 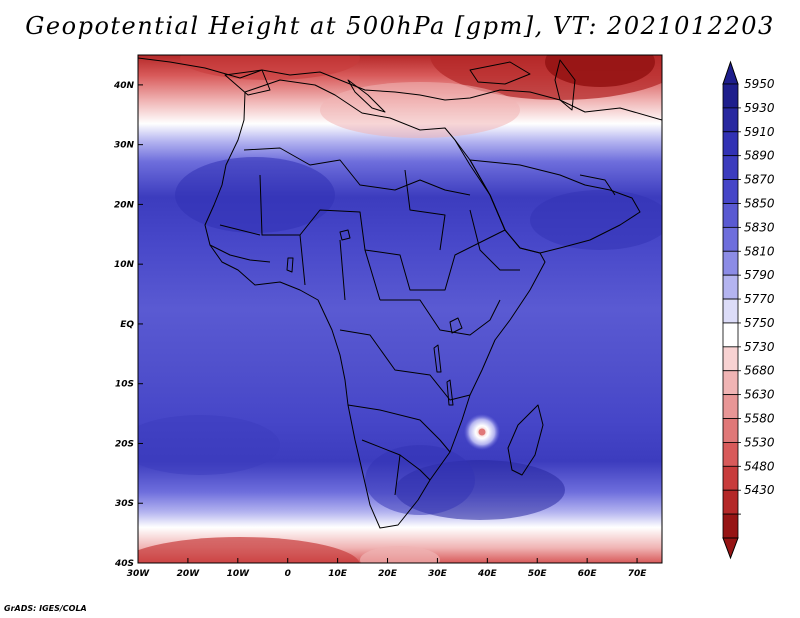 I want to click on lat-tick-label: 40S, so click(x=124, y=564).